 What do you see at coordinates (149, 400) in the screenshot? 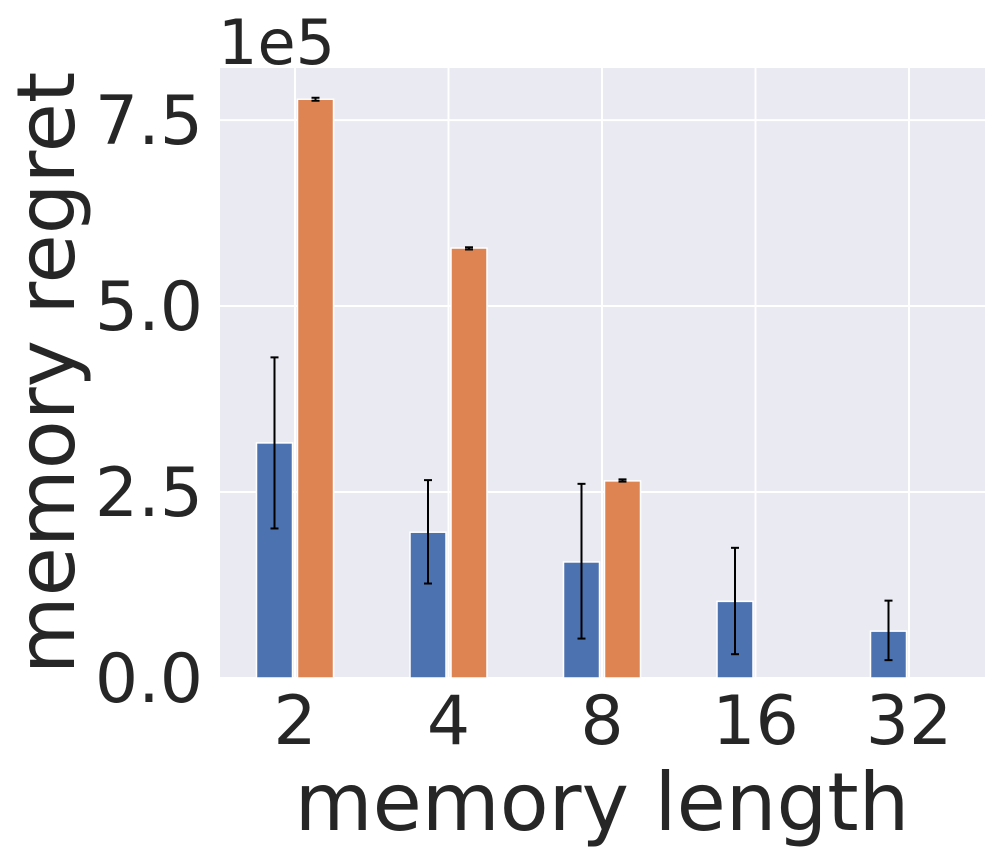
I see `y-tick-labels: 0.0 2.5 5.0 7.5` at bounding box center [149, 400].